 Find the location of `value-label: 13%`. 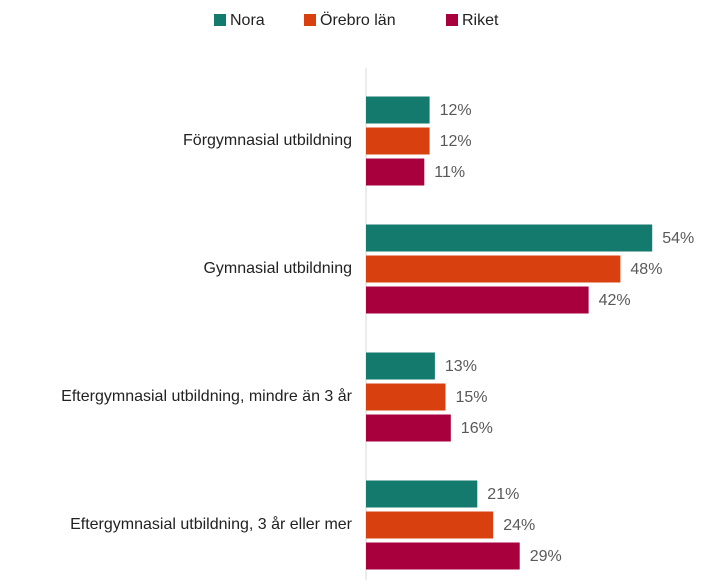

value-label: 13% is located at coordinates (461, 366).